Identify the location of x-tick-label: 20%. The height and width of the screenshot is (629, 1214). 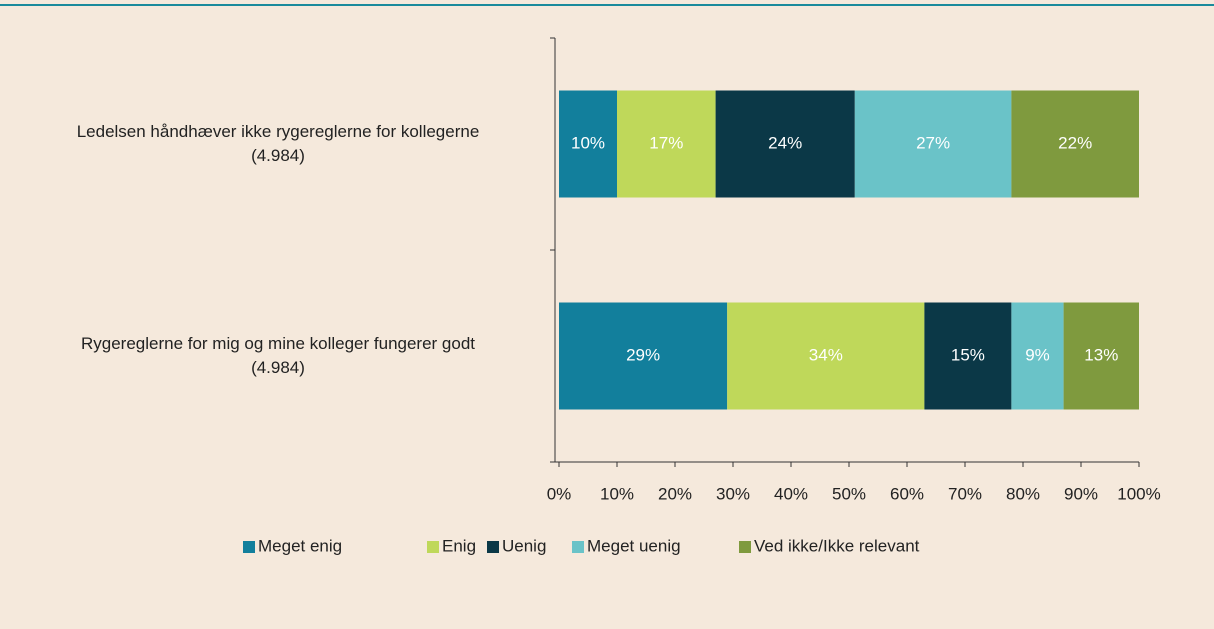
(675, 493).